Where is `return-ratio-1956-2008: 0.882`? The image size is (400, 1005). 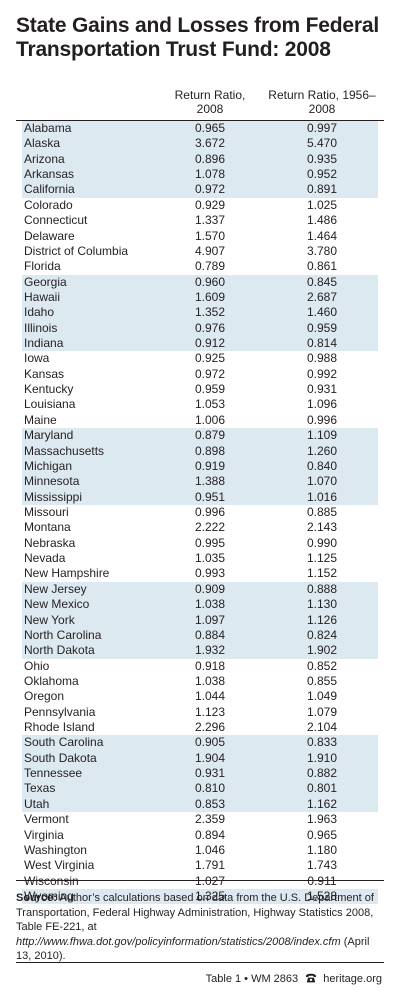 return-ratio-1956-2008: 0.882 is located at coordinates (322, 773).